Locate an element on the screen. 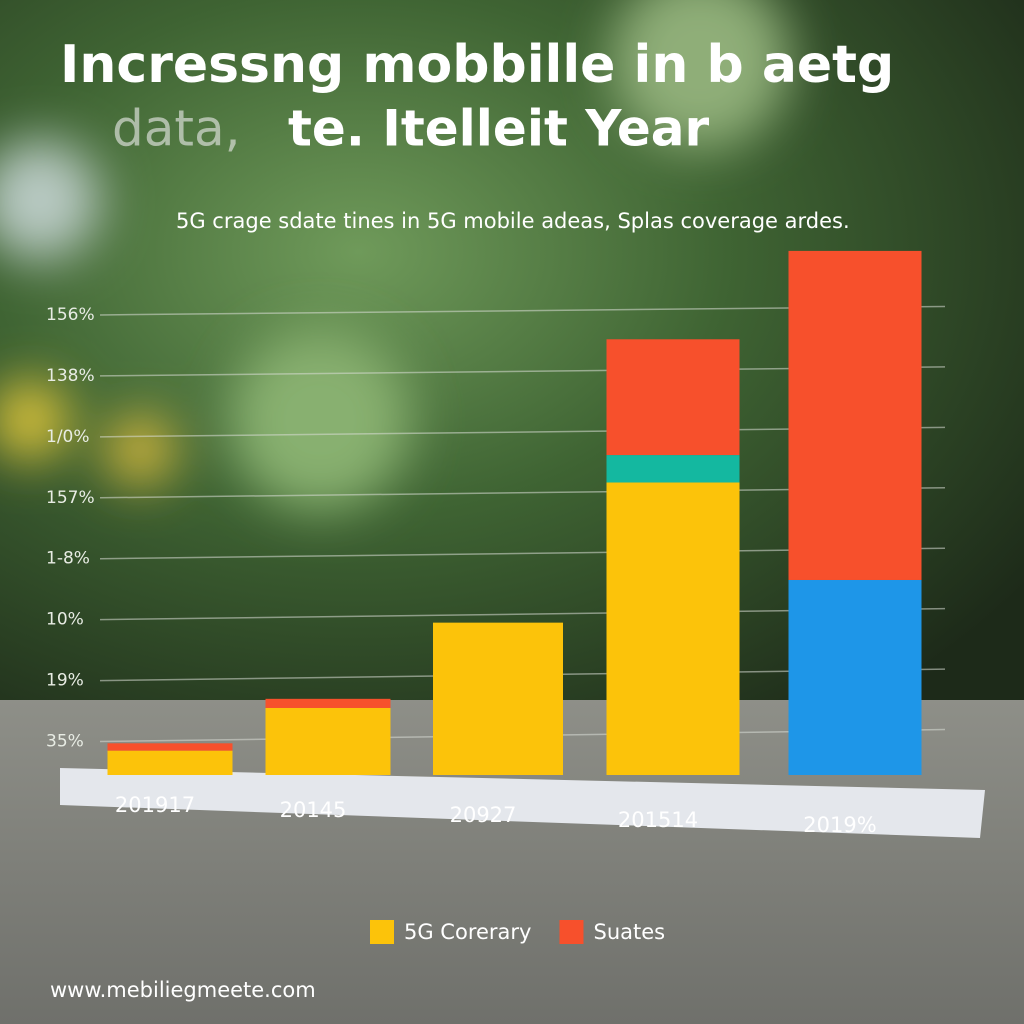 The image size is (1024, 1024). legend-label: 5G Corerary is located at coordinates (467, 932).